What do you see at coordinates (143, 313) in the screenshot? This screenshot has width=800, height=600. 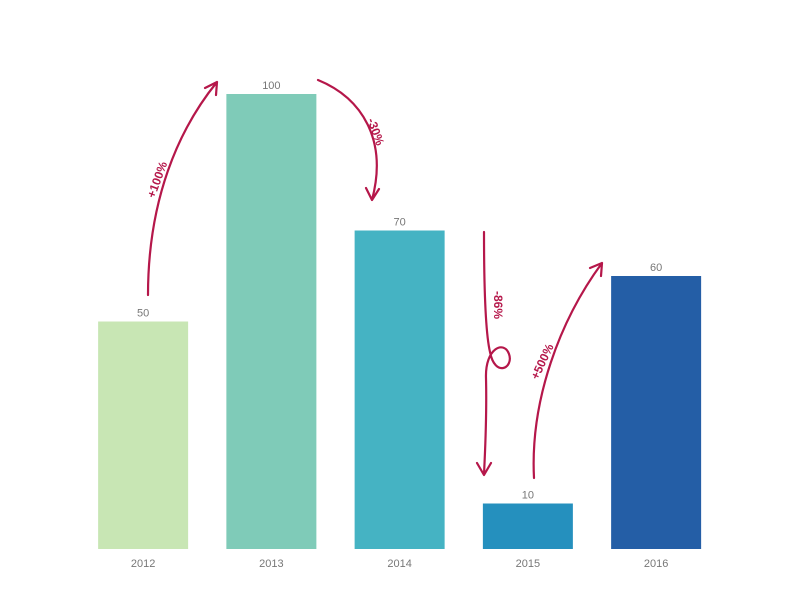 I see `value-label: 50` at bounding box center [143, 313].